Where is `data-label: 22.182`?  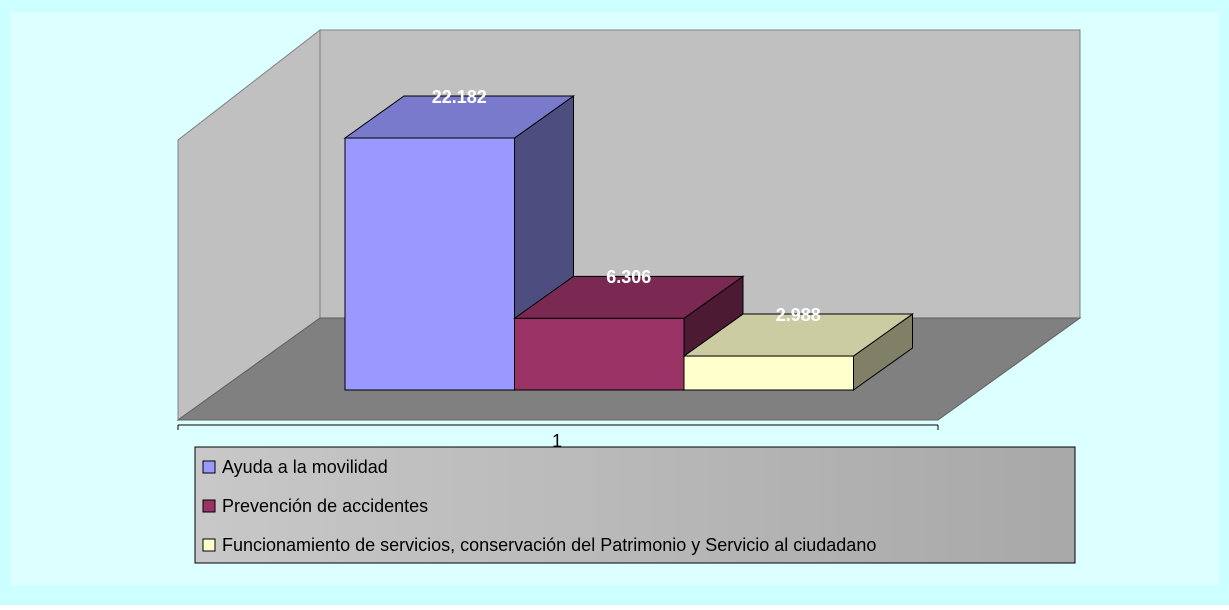 data-label: 22.182 is located at coordinates (459, 97).